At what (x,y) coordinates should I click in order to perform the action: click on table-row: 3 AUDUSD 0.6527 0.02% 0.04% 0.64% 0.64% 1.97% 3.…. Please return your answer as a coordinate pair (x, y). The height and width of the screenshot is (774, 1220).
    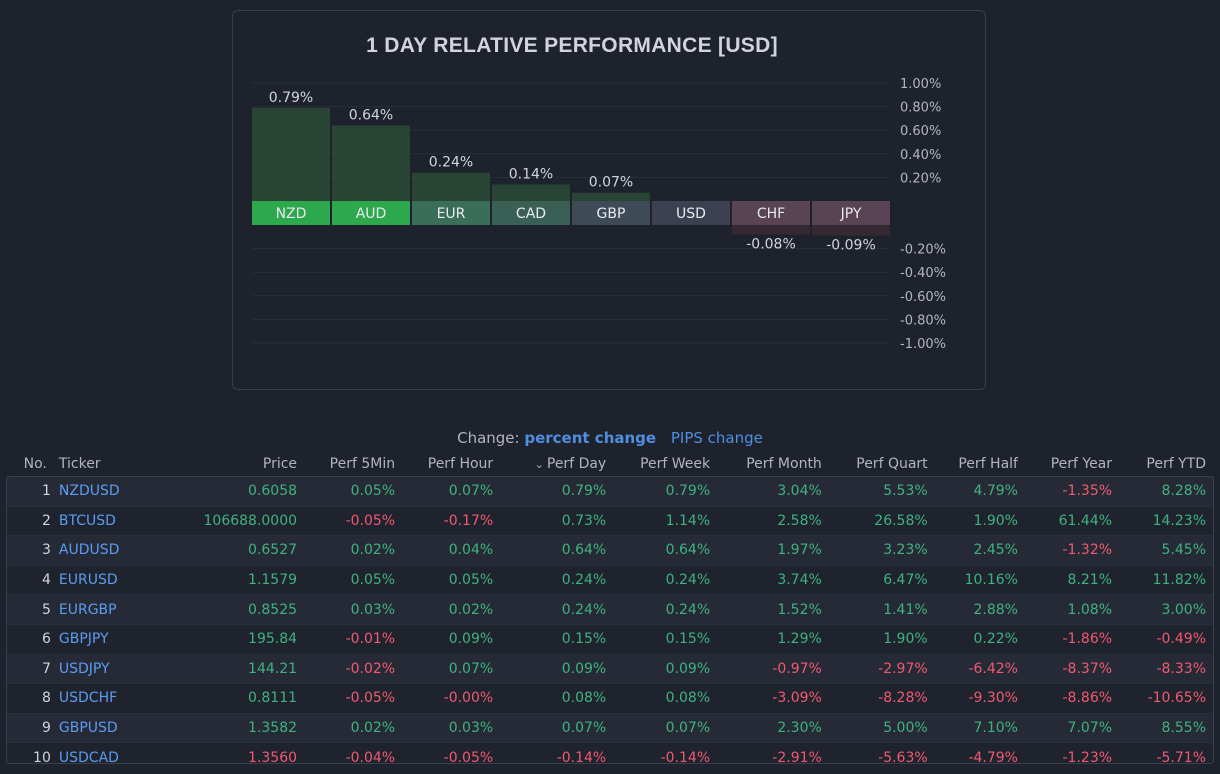
    Looking at the image, I should click on (610, 550).